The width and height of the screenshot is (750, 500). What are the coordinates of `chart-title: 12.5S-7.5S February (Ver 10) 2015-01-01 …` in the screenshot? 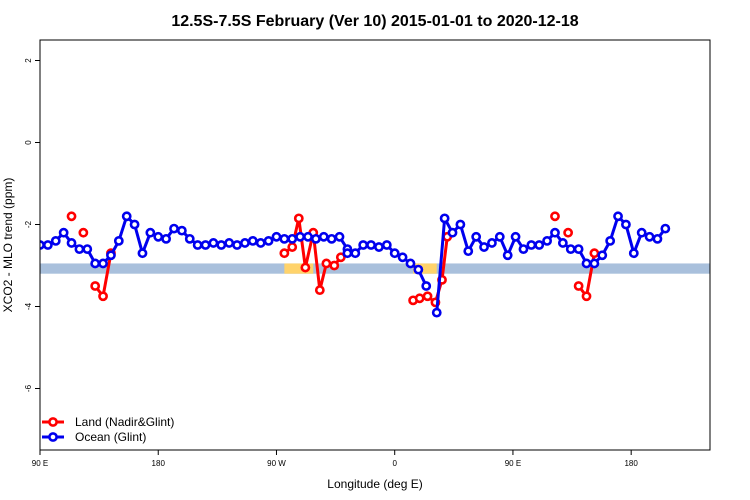 It's located at (374, 21).